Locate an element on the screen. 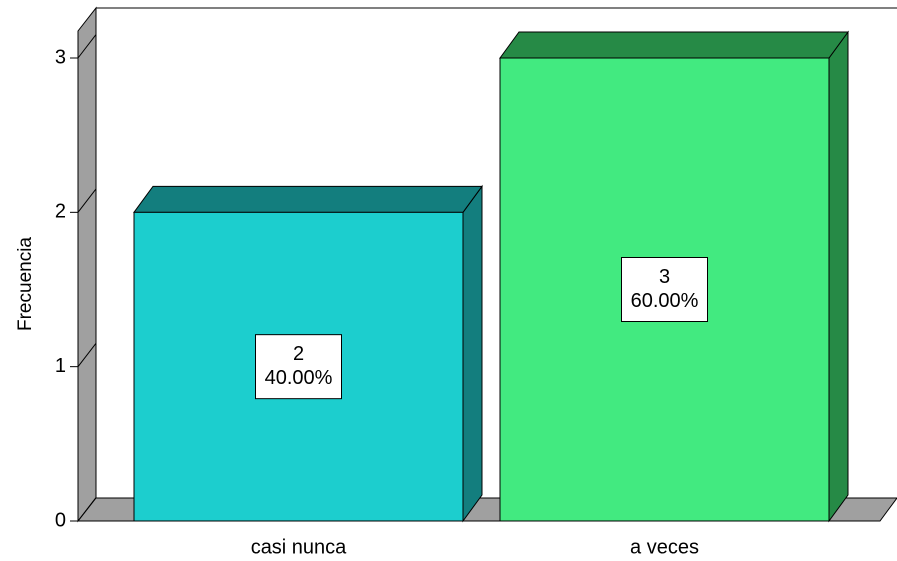 The width and height of the screenshot is (897, 561). y-tick-label: 1 is located at coordinates (60, 366).